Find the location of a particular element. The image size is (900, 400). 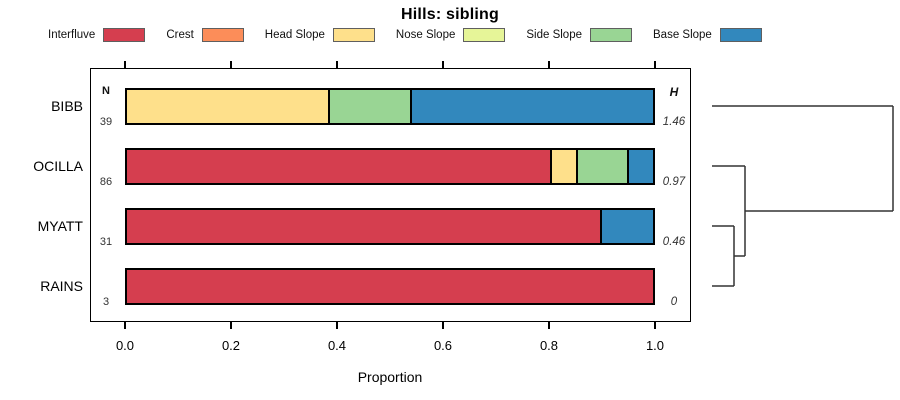

x-tick-label: 0.4 is located at coordinates (337, 345).